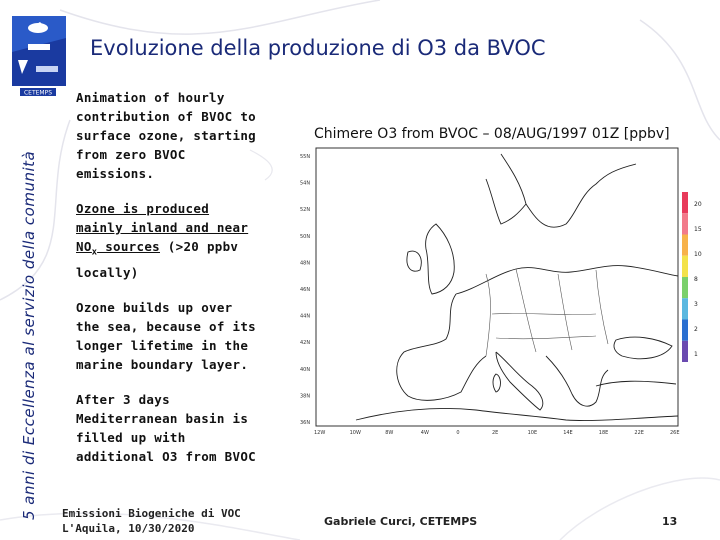  Describe the element at coordinates (305, 210) in the screenshot. I see `latitude-label: 52N` at that location.